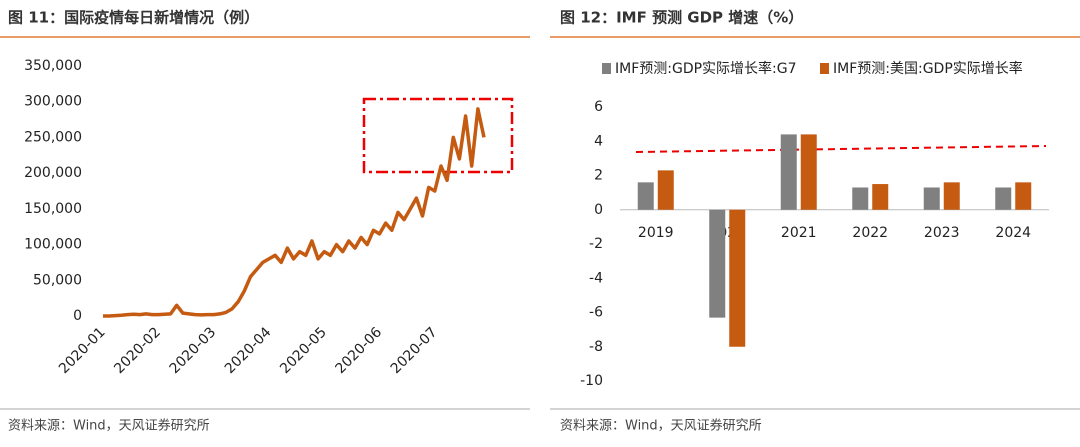  Describe the element at coordinates (137, 350) in the screenshot. I see `x-tick-label: 2020-02` at that location.